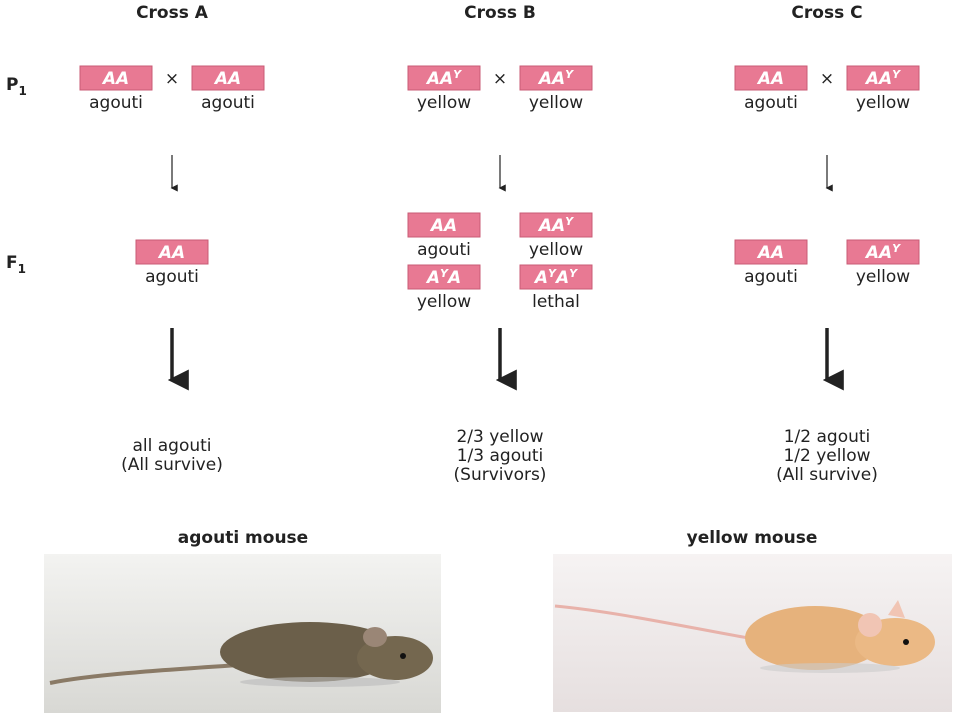  What do you see at coordinates (242, 633) in the screenshot?
I see `agouti-photo` at bounding box center [242, 633].